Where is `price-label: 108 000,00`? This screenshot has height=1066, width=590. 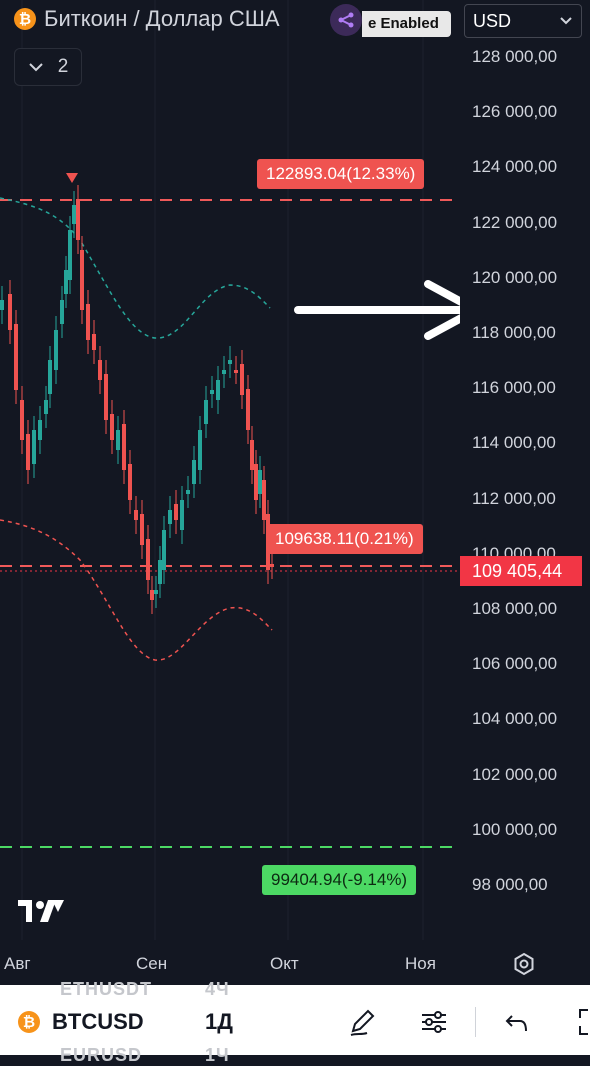
price-label: 108 000,00 is located at coordinates (515, 608).